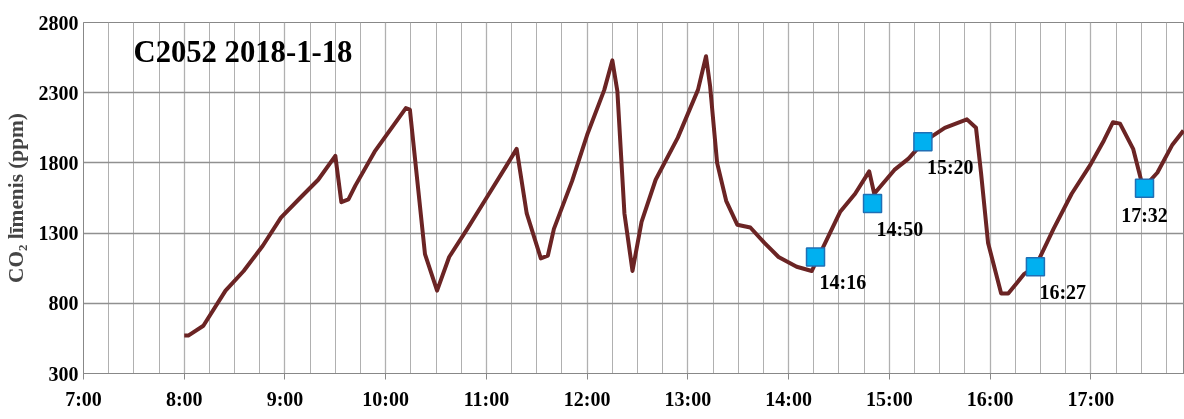 This screenshot has width=1184, height=419. Describe the element at coordinates (788, 398) in the screenshot. I see `x-tick-label: 14:00` at that location.